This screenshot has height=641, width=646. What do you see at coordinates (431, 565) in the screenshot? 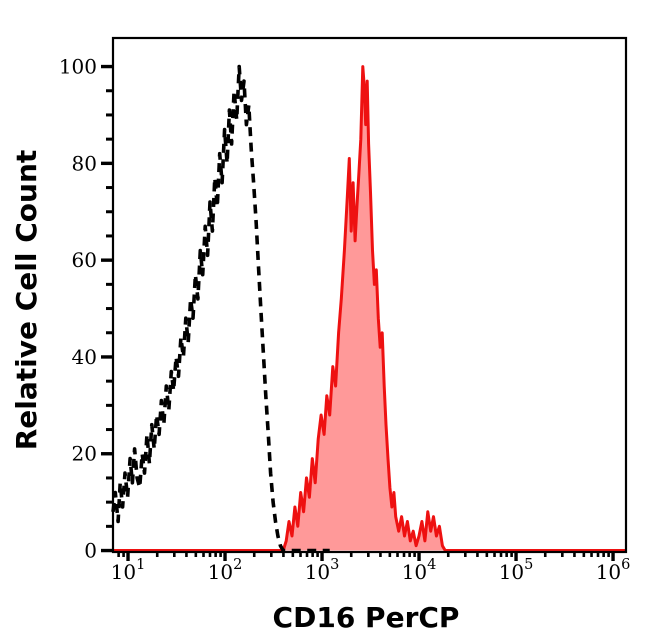
I see `x-tick-exponent-4: 4` at bounding box center [431, 565].